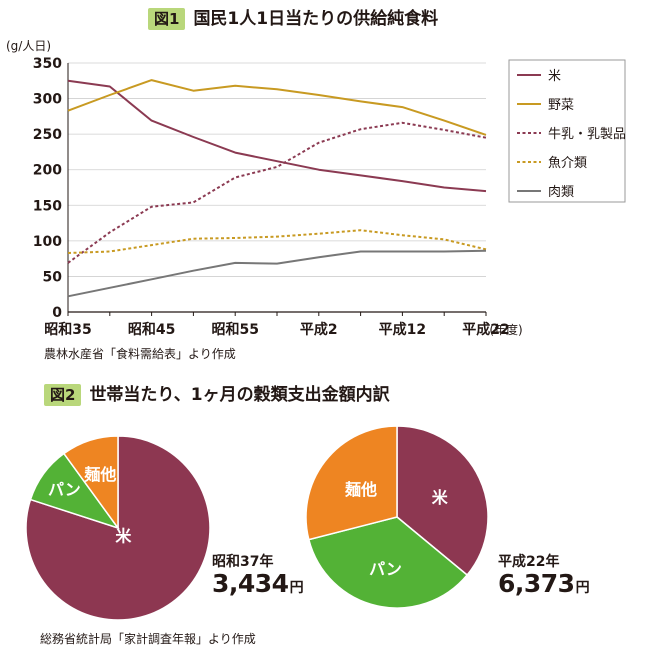  Describe the element at coordinates (561, 192) in the screenshot. I see `legend-label-5: 肉類` at that location.